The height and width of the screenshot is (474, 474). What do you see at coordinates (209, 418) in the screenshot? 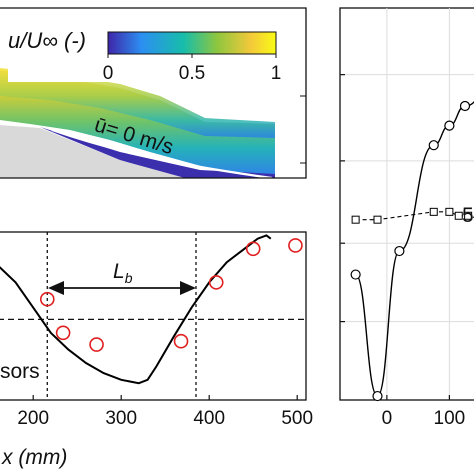
I see `x-tick-label: 400` at bounding box center [209, 418].